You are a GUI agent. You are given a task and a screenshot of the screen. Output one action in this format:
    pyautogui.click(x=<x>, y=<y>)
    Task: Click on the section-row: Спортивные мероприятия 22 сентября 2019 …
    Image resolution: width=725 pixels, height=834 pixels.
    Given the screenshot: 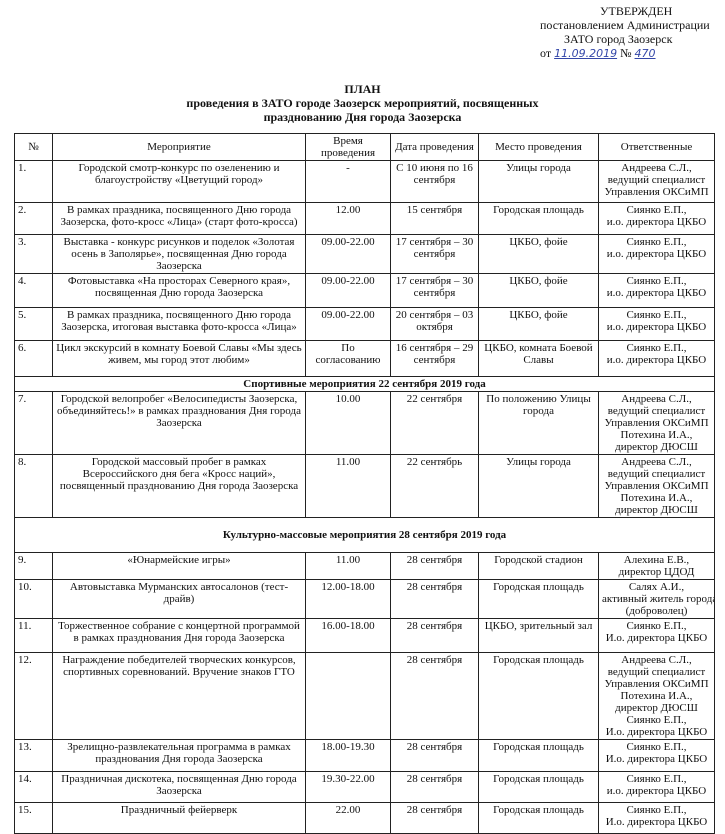 What is the action you would take?
    pyautogui.click(x=364, y=384)
    